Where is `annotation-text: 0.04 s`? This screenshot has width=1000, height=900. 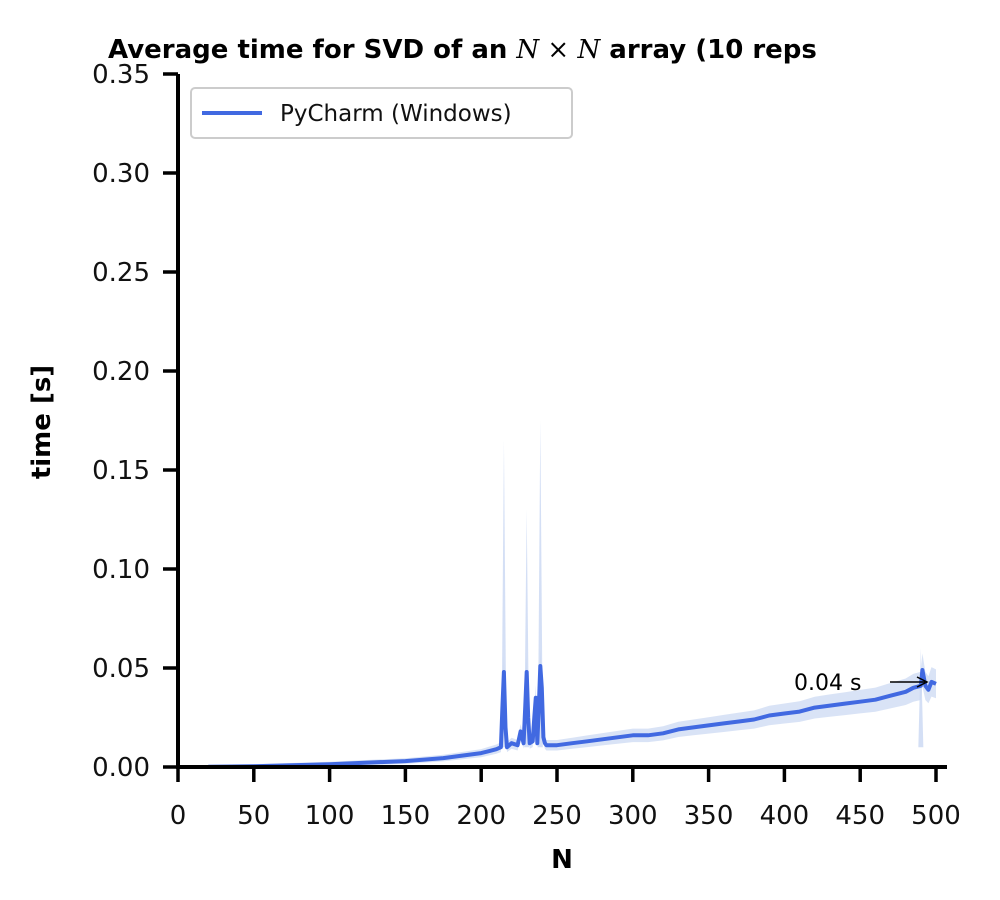 annotation-text: 0.04 s is located at coordinates (827, 683).